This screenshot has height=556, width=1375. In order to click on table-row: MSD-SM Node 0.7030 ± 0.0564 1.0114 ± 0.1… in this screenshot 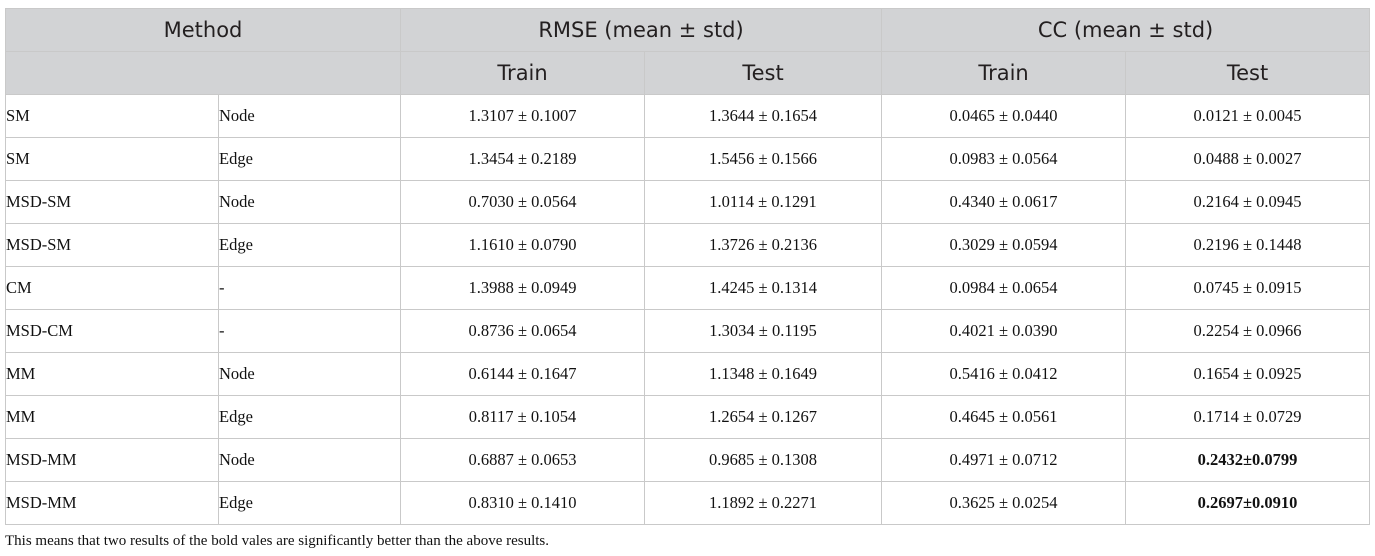, I will do `click(688, 202)`.